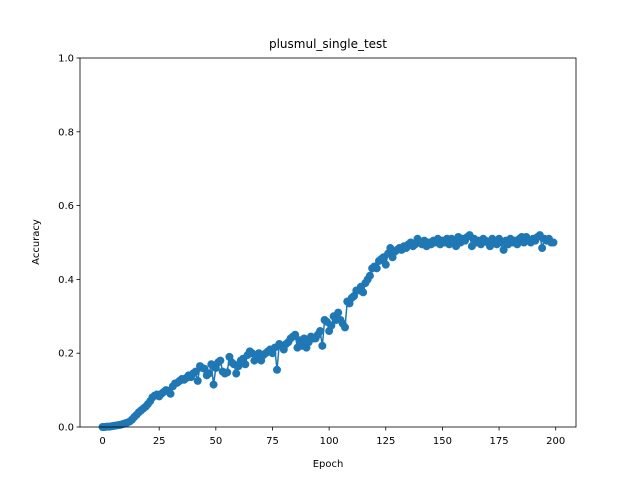  Describe the element at coordinates (36, 242) in the screenshot. I see `y-axis-label: Accuracy` at that location.